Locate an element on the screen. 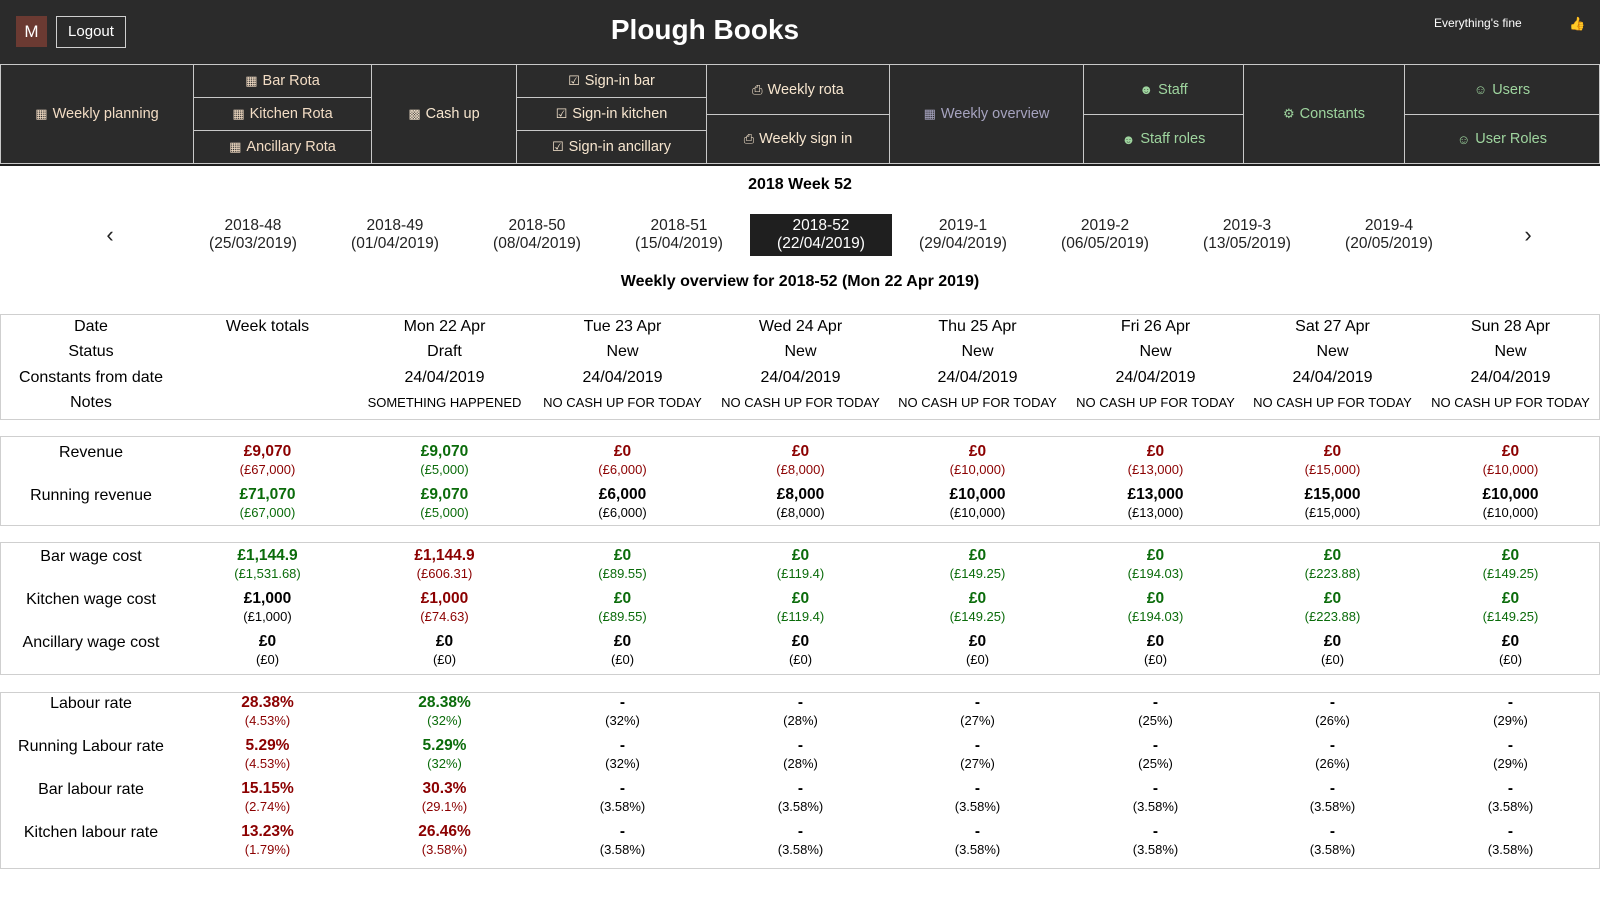  nav-sign-in-kitchen: ☑ Sign-in kitchen is located at coordinates (611, 114).